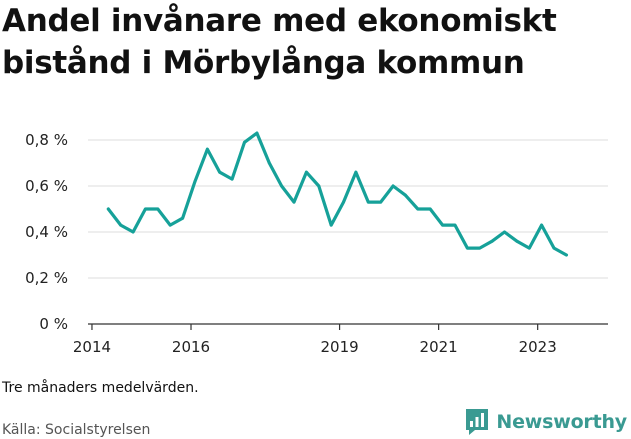 This screenshot has height=439, width=631. What do you see at coordinates (263, 63) in the screenshot?
I see `chart-title-line-2: bistånd i Mörbylånga kommun` at bounding box center [263, 63].